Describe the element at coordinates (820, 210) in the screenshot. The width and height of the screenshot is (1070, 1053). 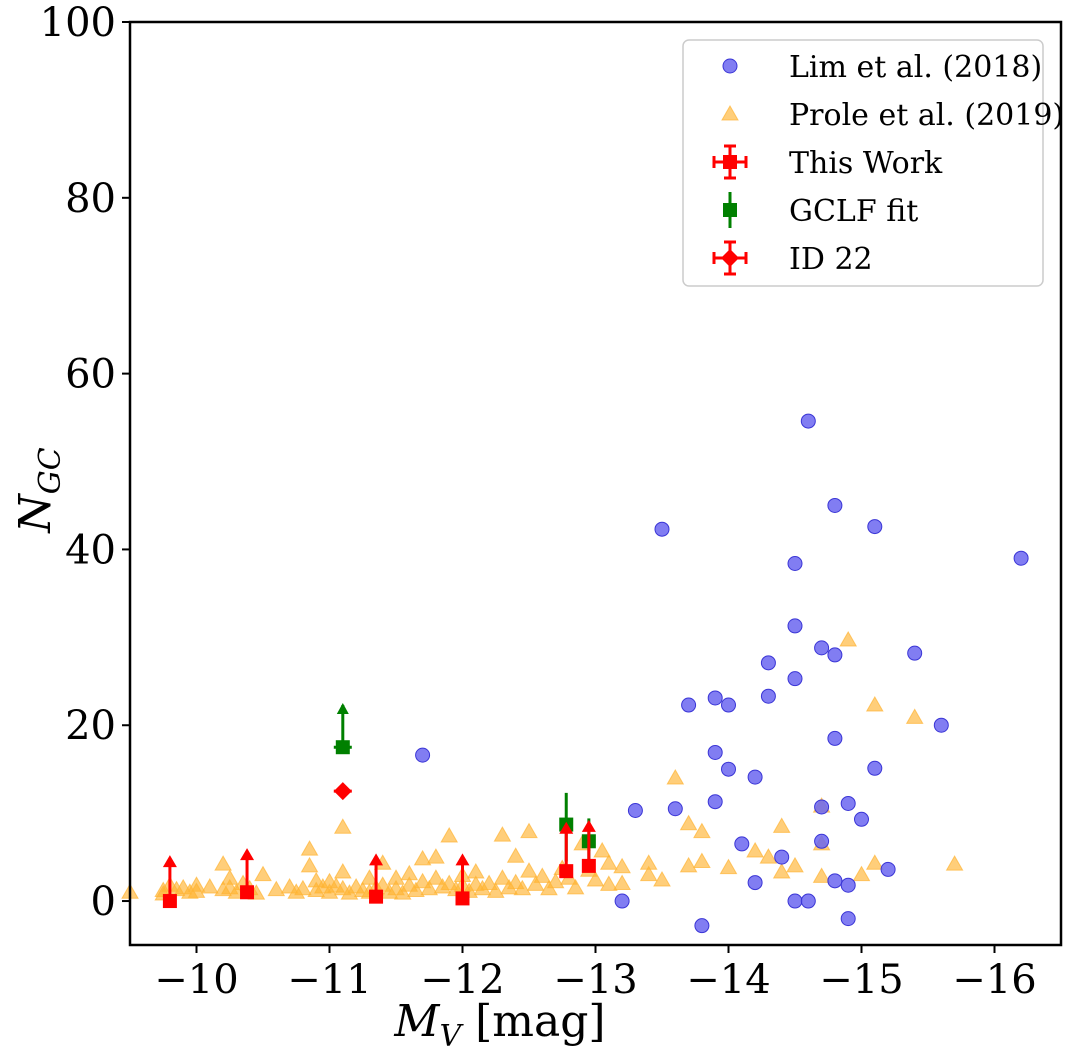
I see `legend-entry: GCLF fit` at that location.